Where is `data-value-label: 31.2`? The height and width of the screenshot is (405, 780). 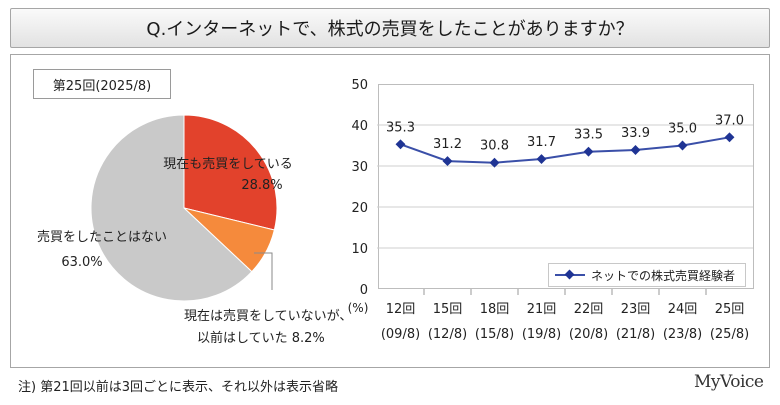
data-value-label: 31.2 is located at coordinates (447, 144).